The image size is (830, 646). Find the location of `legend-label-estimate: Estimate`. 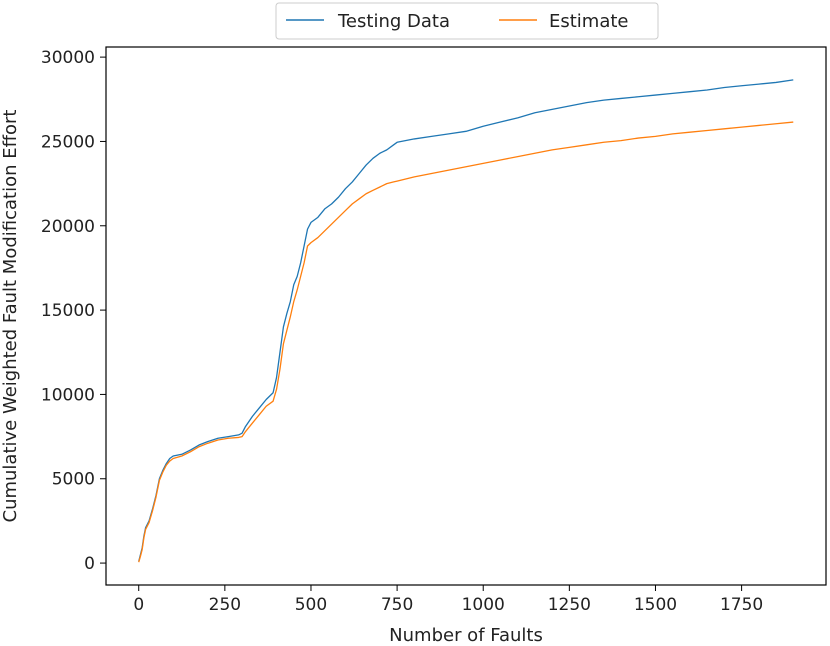

legend-label-estimate: Estimate is located at coordinates (589, 21).